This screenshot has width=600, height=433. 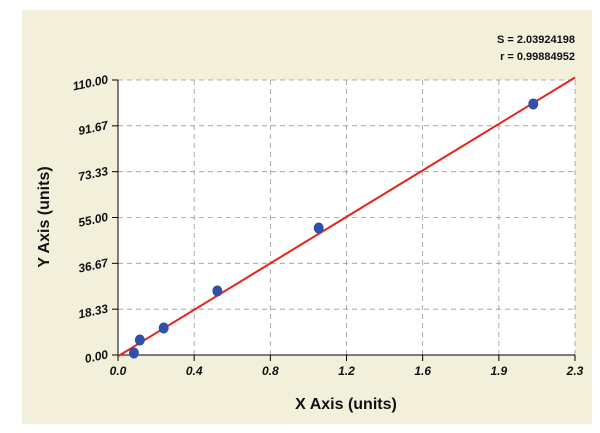 What do you see at coordinates (44, 216) in the screenshot?
I see `y-axis-title: Y Axis (units)` at bounding box center [44, 216].